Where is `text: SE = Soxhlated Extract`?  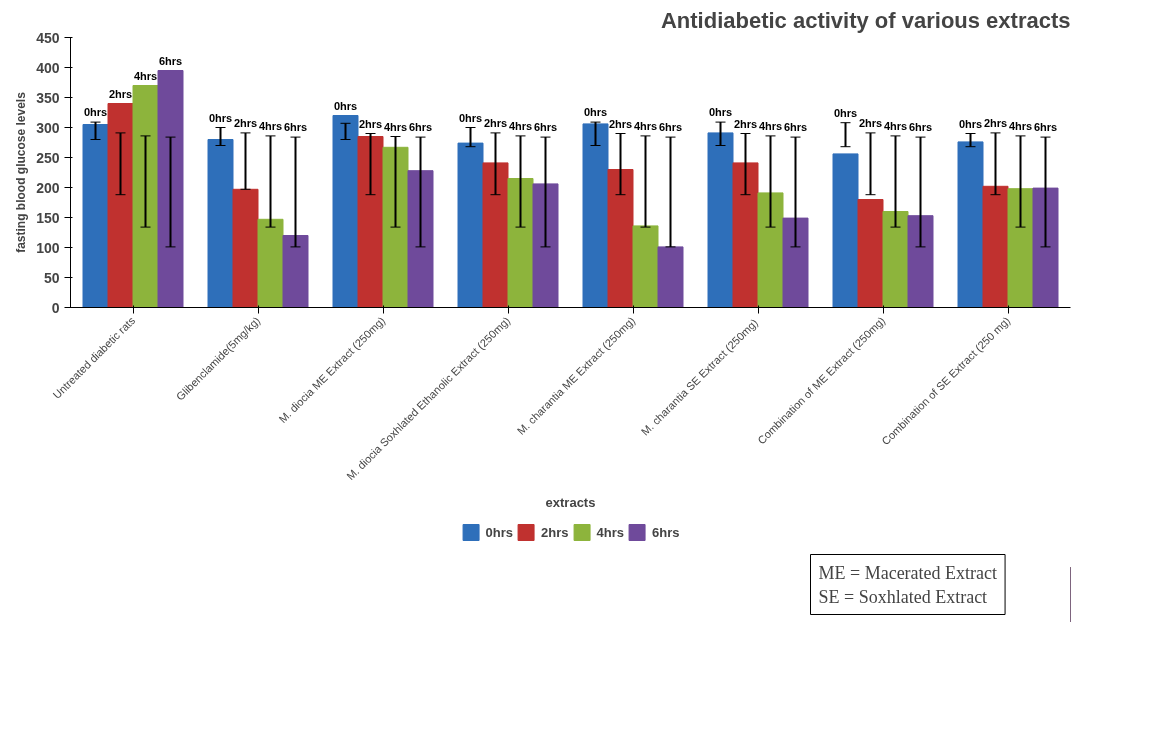
text: SE = Soxhlated Extract is located at coordinates (903, 596).